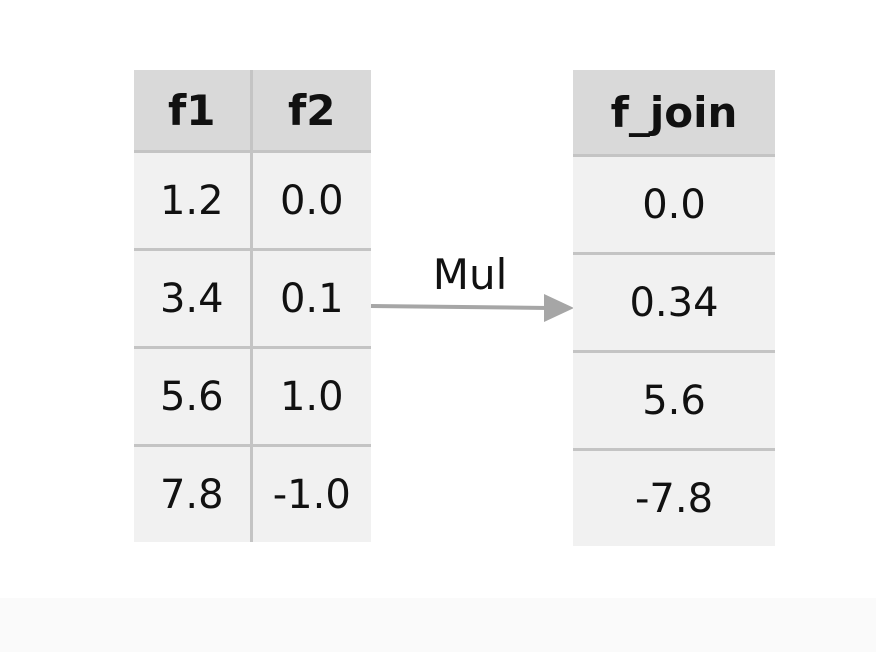  I want to click on output-table-header-row: f_join, so click(674, 113).